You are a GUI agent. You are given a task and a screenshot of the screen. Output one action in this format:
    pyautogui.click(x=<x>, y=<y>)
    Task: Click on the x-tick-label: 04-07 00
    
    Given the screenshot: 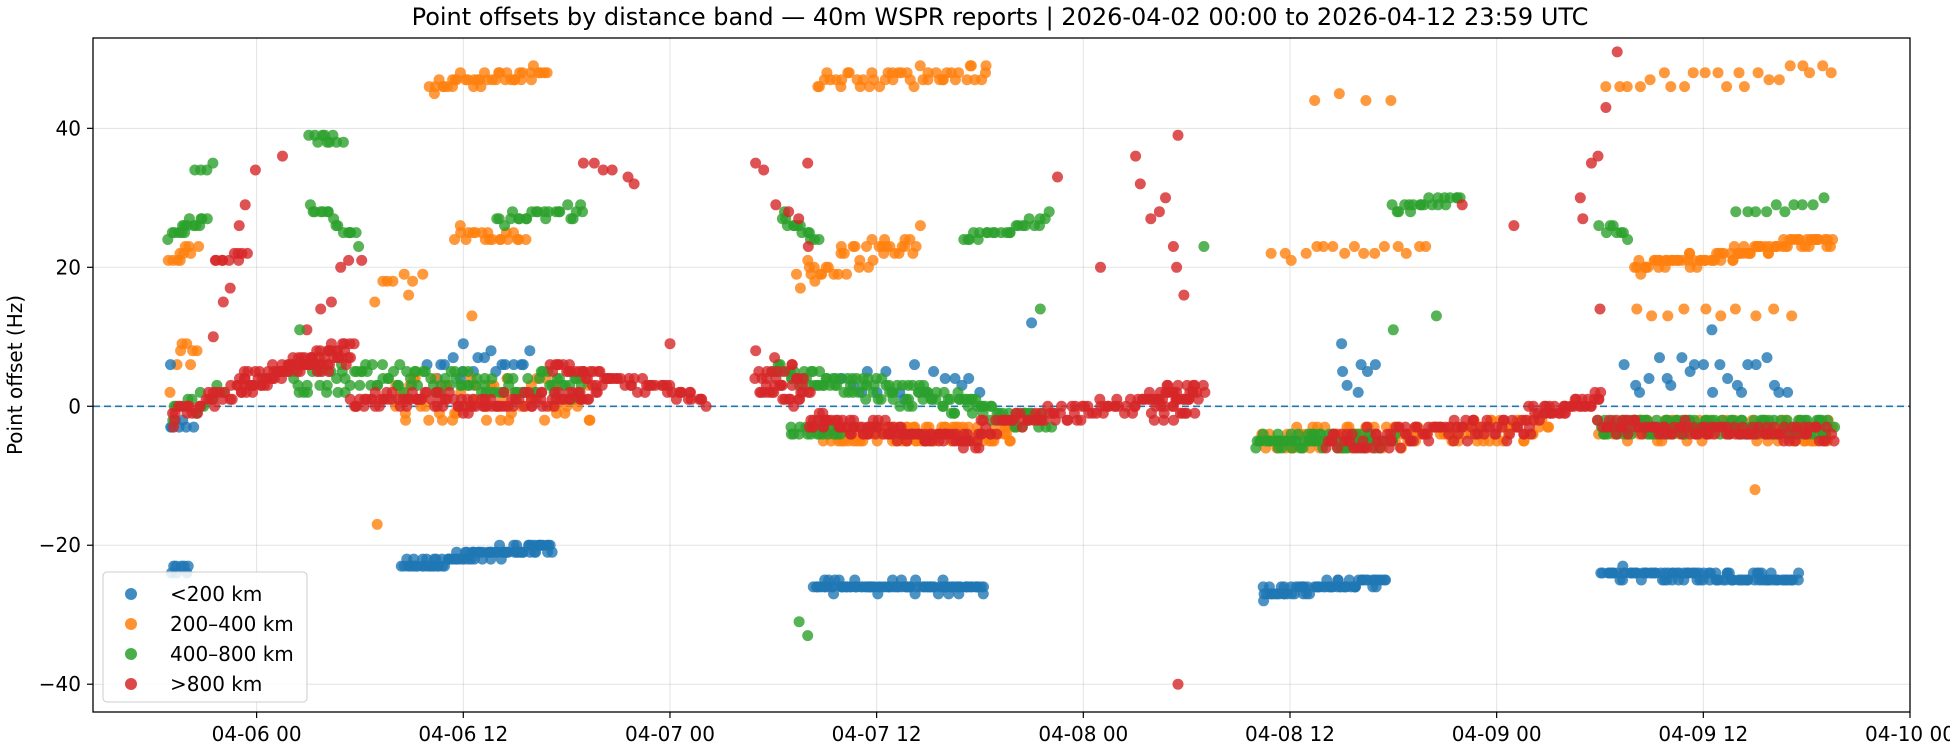 What is the action you would take?
    pyautogui.click(x=670, y=734)
    